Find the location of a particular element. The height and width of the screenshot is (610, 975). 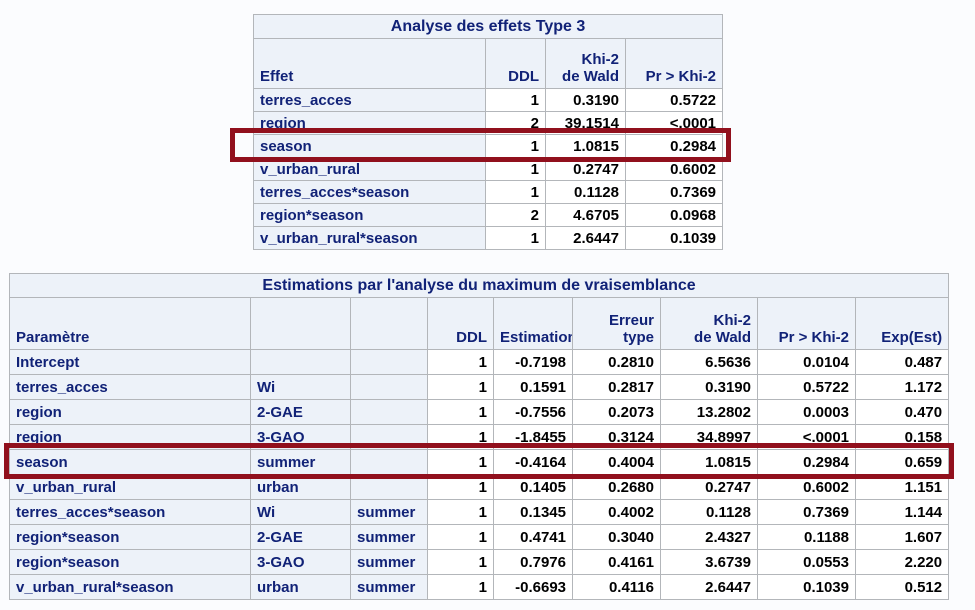

cell-stderr: 0.4004 is located at coordinates (616, 462).